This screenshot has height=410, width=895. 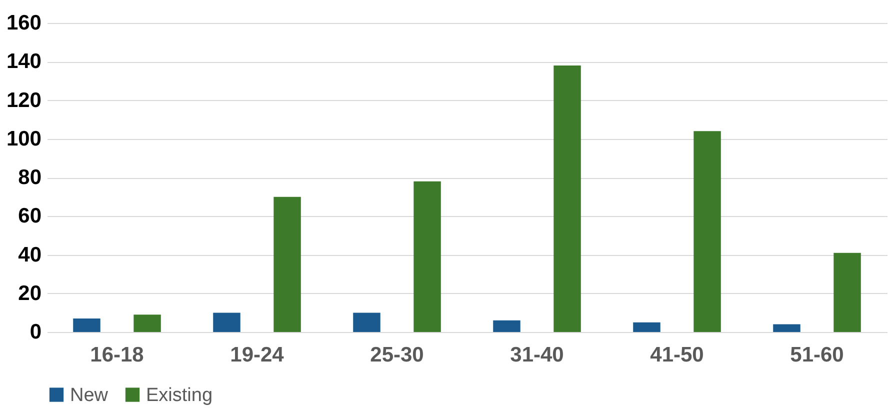 I want to click on x-tick-label: 51-60, so click(x=817, y=355).